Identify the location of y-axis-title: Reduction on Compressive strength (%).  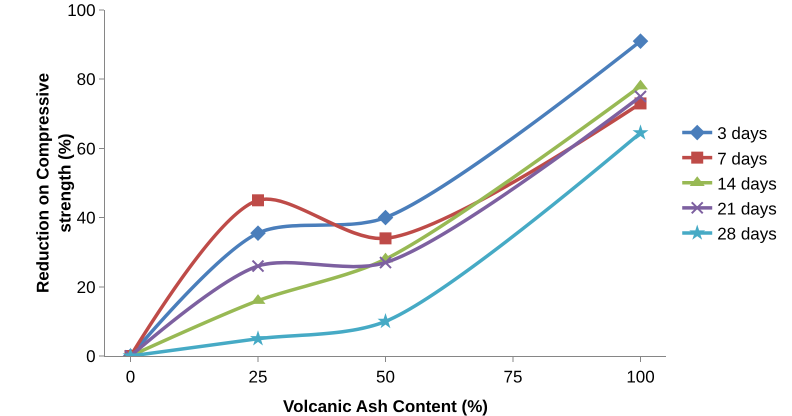
(54, 183).